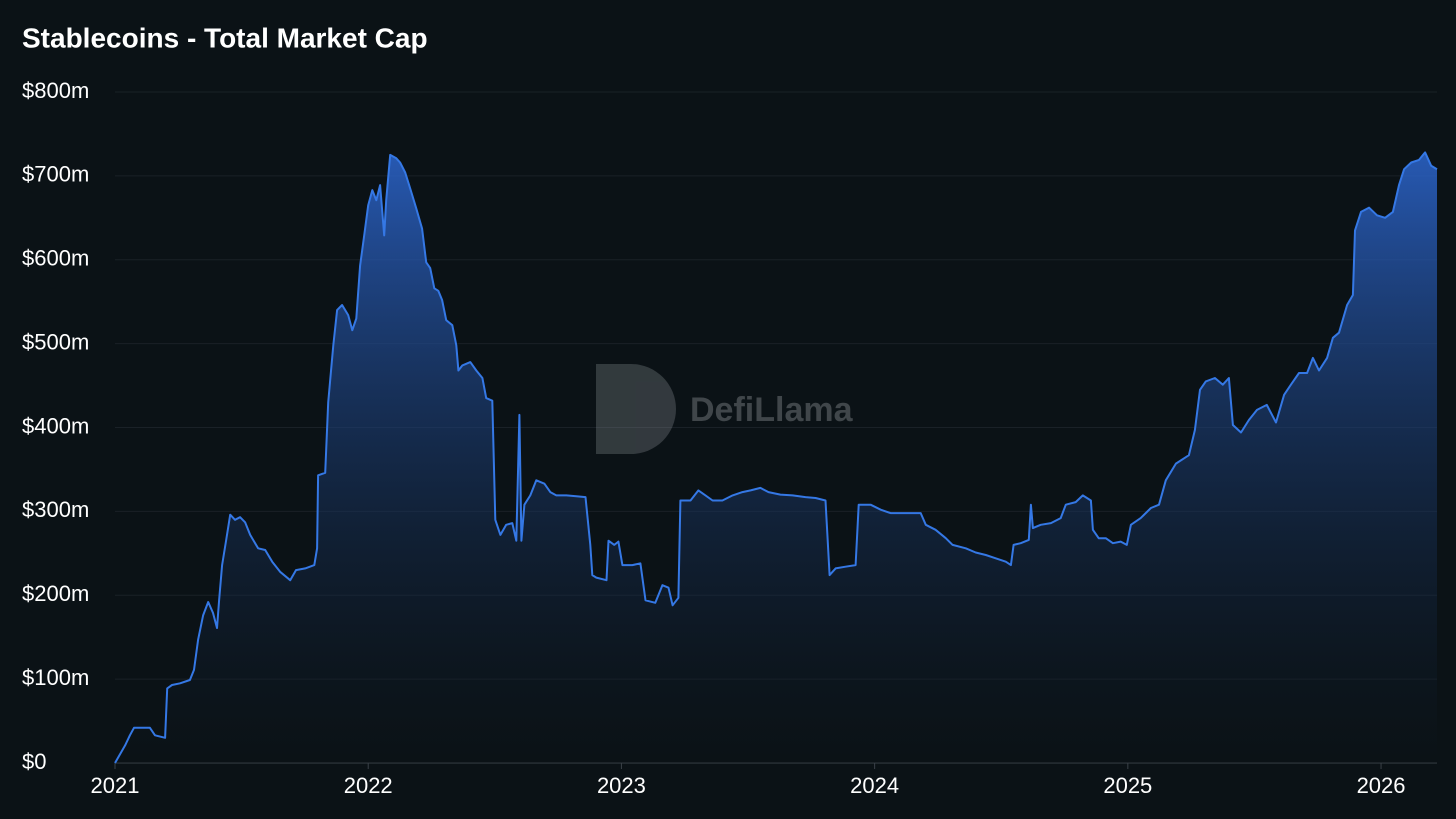  I want to click on watermark: DefiLlama, so click(725, 409).